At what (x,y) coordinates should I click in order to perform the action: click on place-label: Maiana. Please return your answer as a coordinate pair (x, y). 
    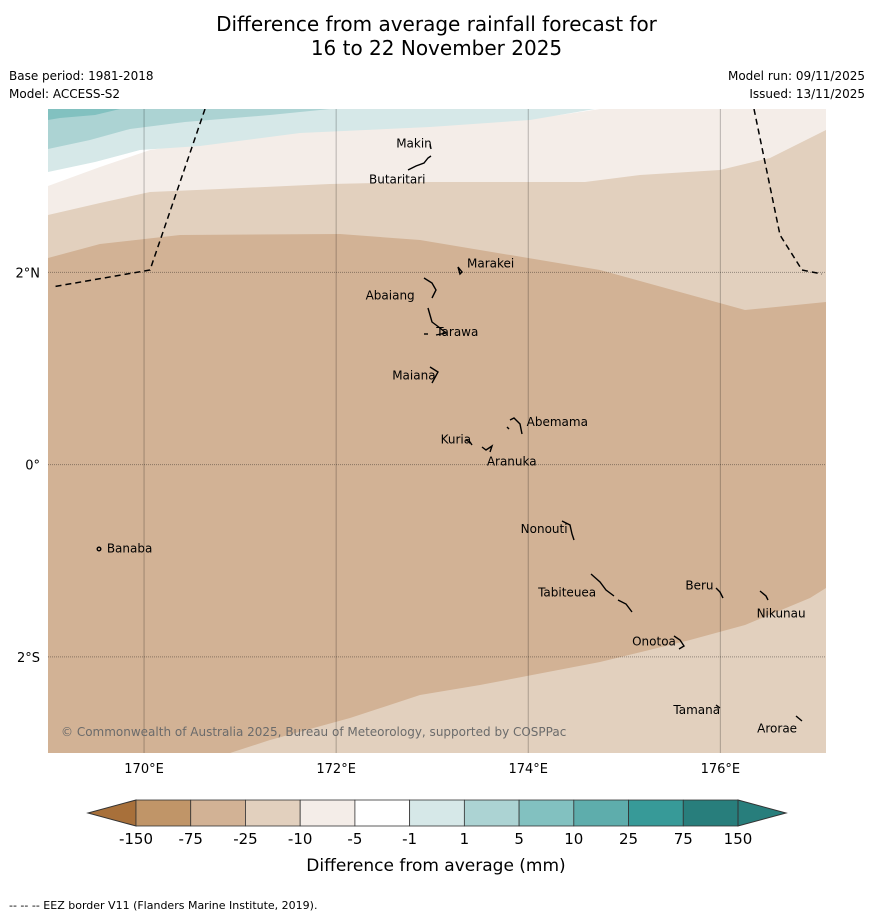
    Looking at the image, I should click on (413, 375).